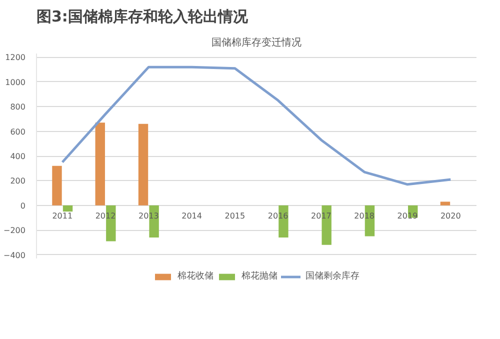  Describe the element at coordinates (15, 82) in the screenshot. I see `y-tick-label: 1000` at that location.